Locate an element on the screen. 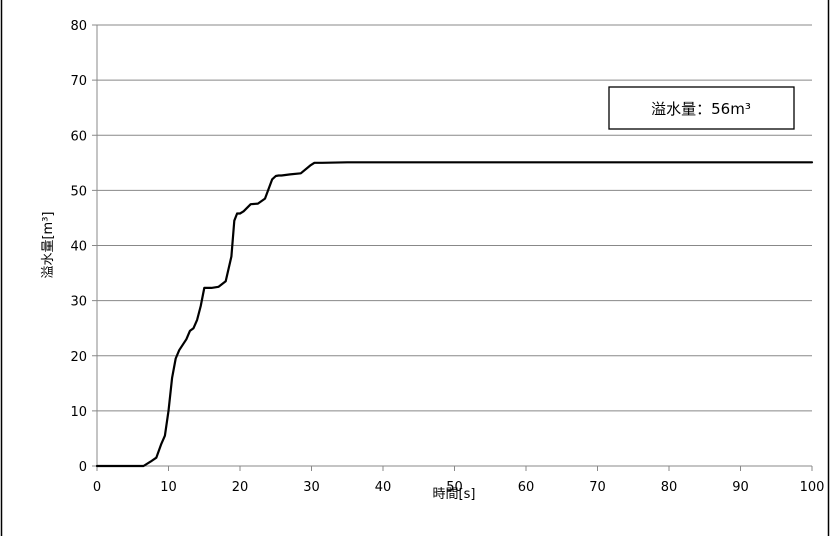  y-tick-label-50: 50 is located at coordinates (78, 191).